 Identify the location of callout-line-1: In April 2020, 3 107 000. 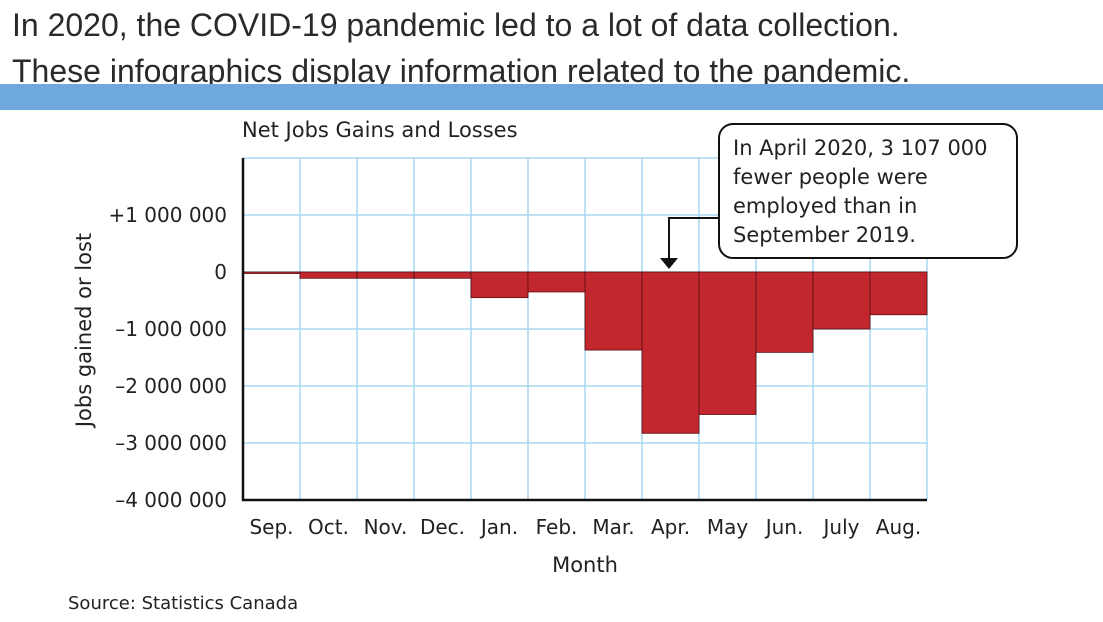
(860, 148).